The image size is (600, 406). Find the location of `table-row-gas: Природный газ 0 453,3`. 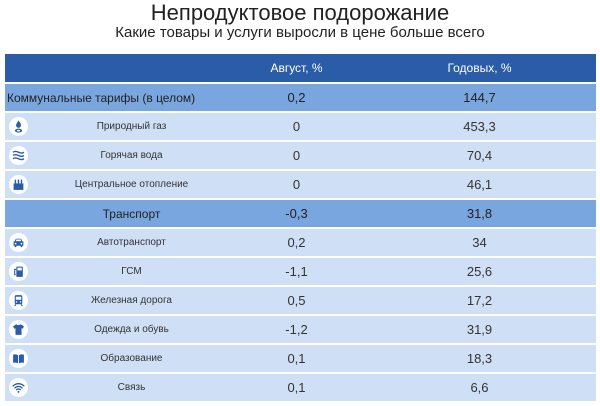

table-row-gas: Природный газ 0 453,3 is located at coordinates (300, 126).